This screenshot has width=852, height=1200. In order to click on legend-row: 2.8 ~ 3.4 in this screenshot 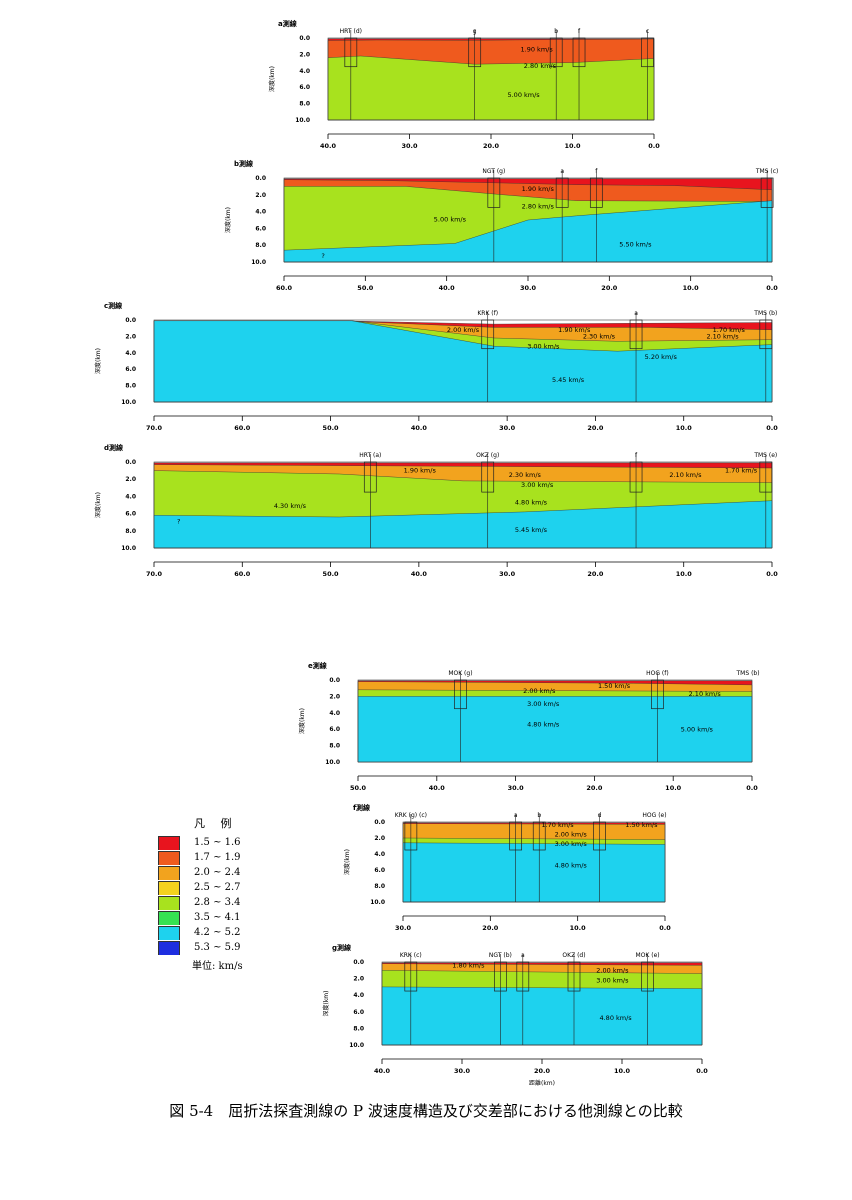, I will do `click(213, 902)`.